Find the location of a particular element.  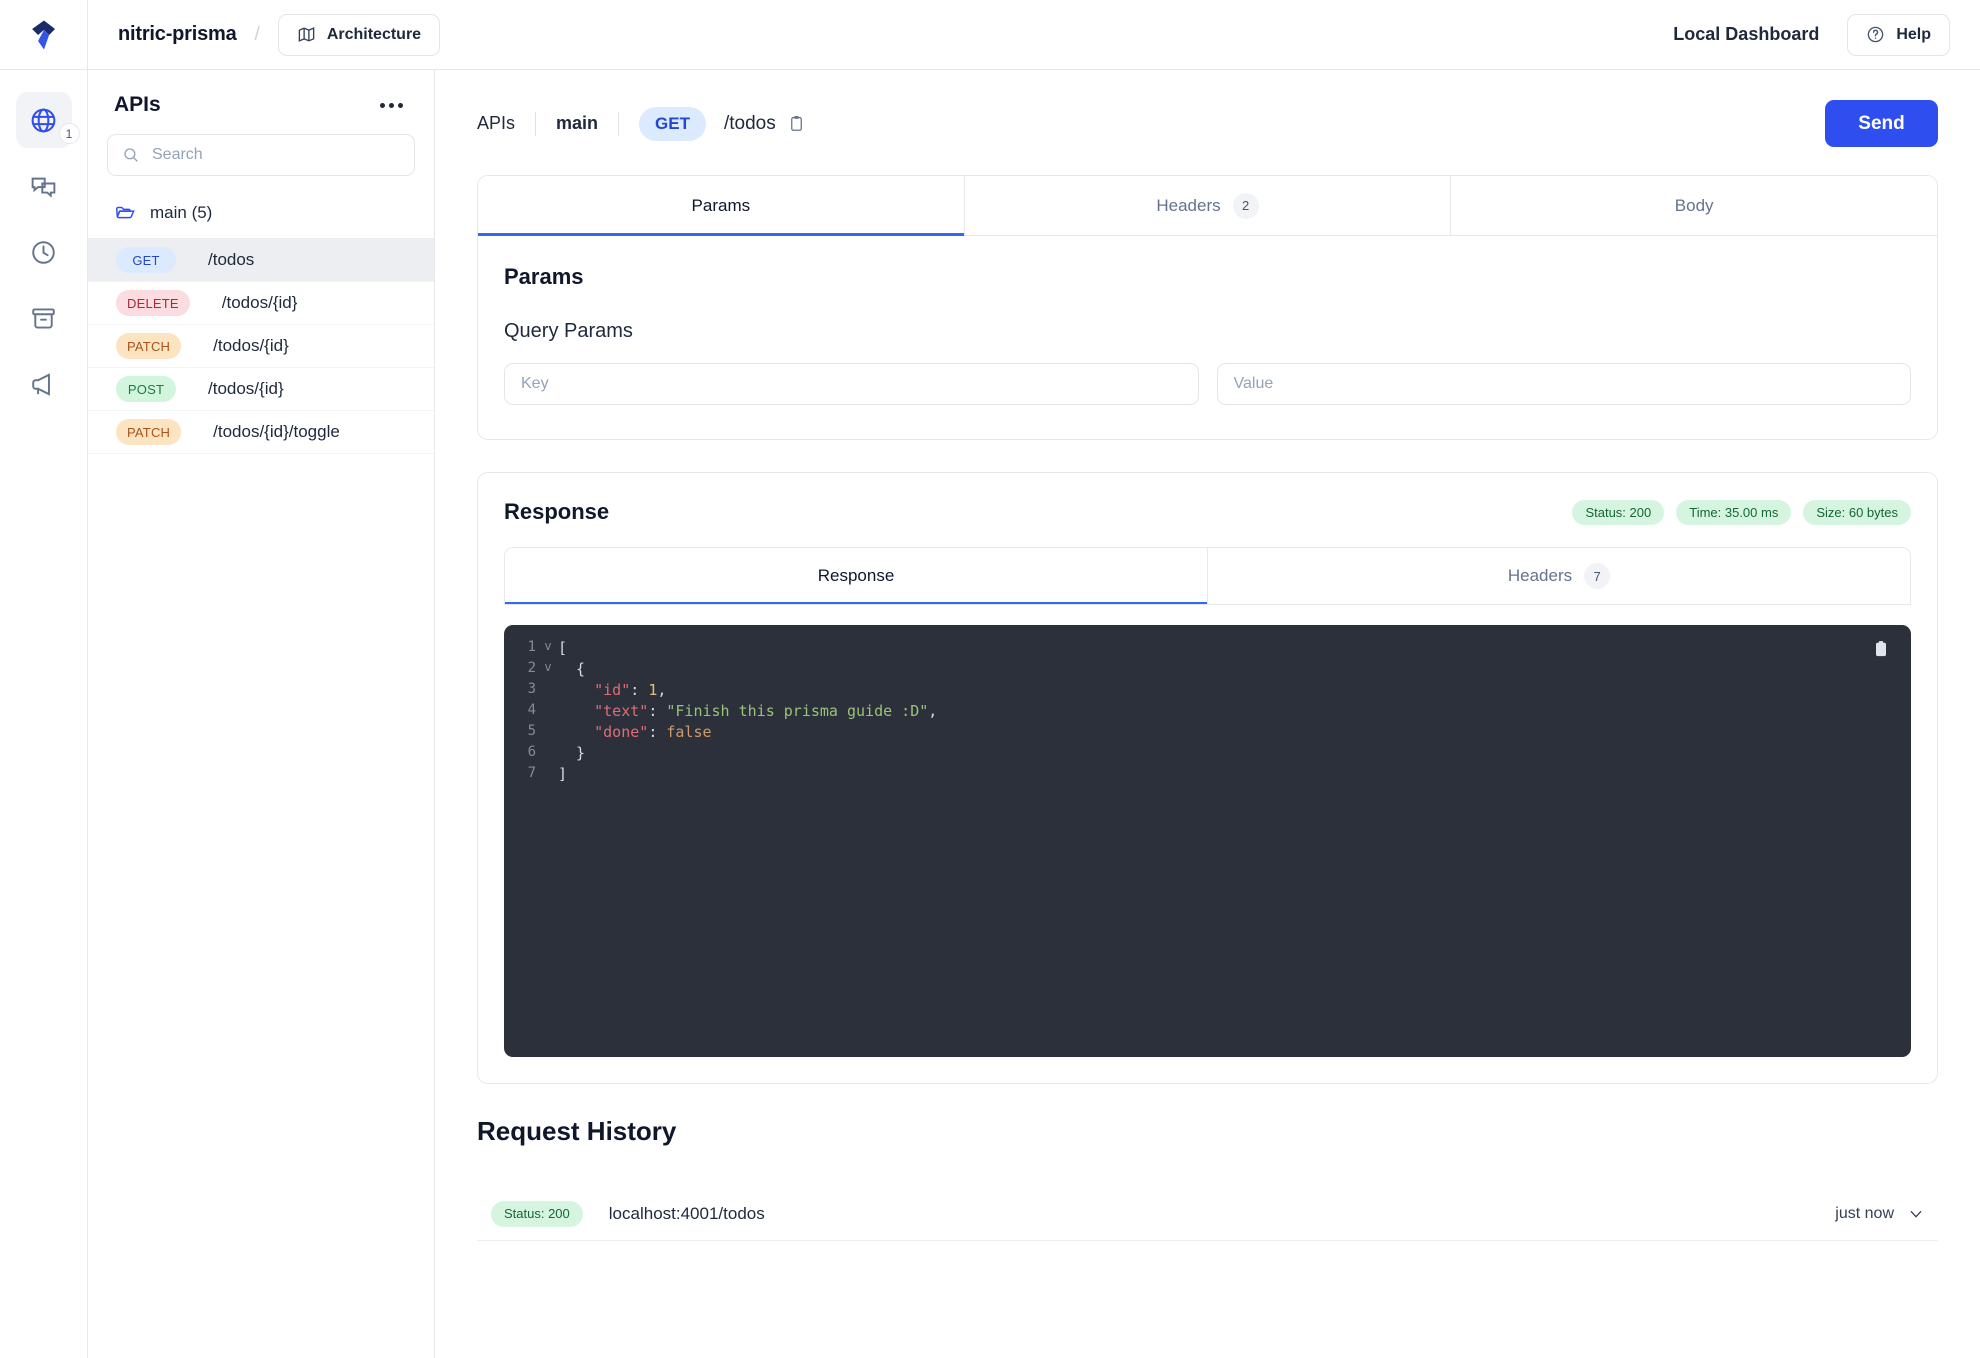

rail-item-storage is located at coordinates (44, 318).